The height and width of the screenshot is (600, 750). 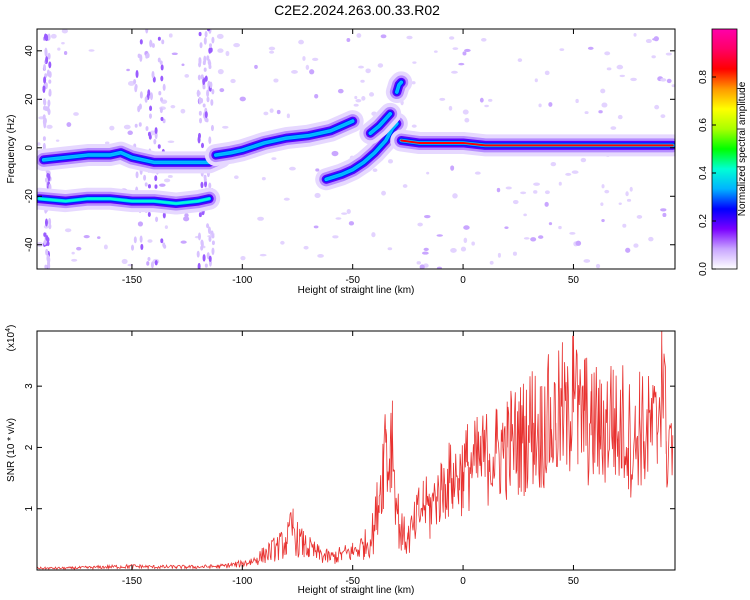 What do you see at coordinates (284, 138) in the screenshot?
I see `spectral-track-2-core` at bounding box center [284, 138].